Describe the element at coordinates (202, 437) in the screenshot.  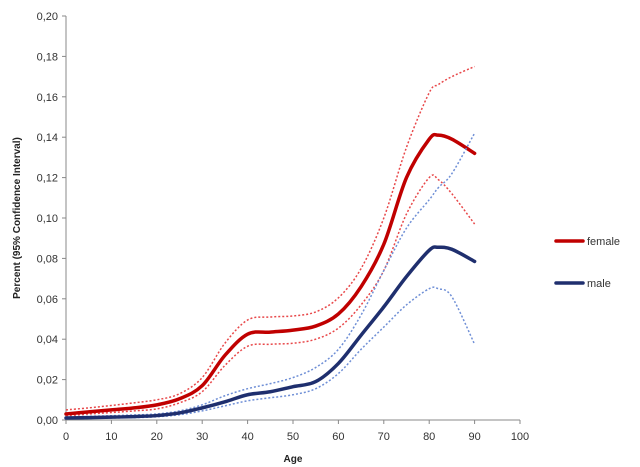
I see `x-tick-label: 30` at that location.